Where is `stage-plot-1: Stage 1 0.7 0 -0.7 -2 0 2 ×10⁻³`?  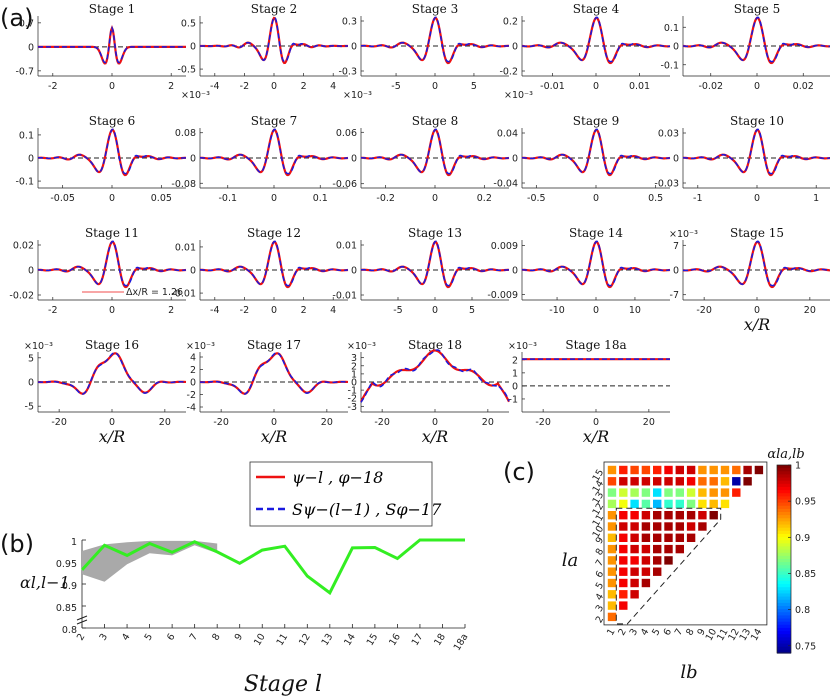
stage-plot-1: Stage 1 0.7 0 -0.7 -2 0 2 ×10⁻³ is located at coordinates (112, 51).